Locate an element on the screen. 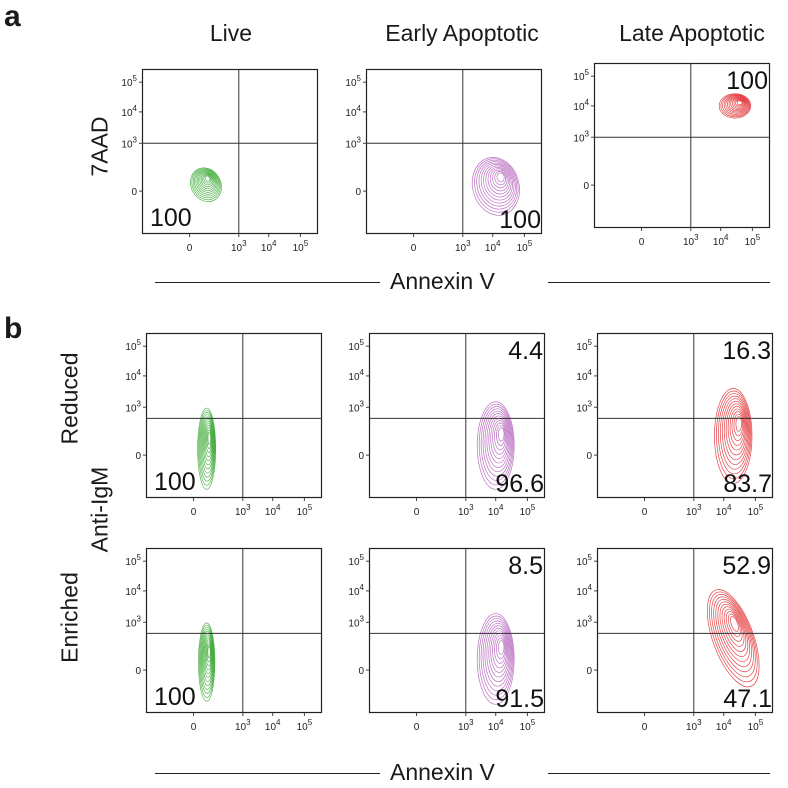 This screenshot has height=788, width=788. column-header-live: Live is located at coordinates (231, 33).